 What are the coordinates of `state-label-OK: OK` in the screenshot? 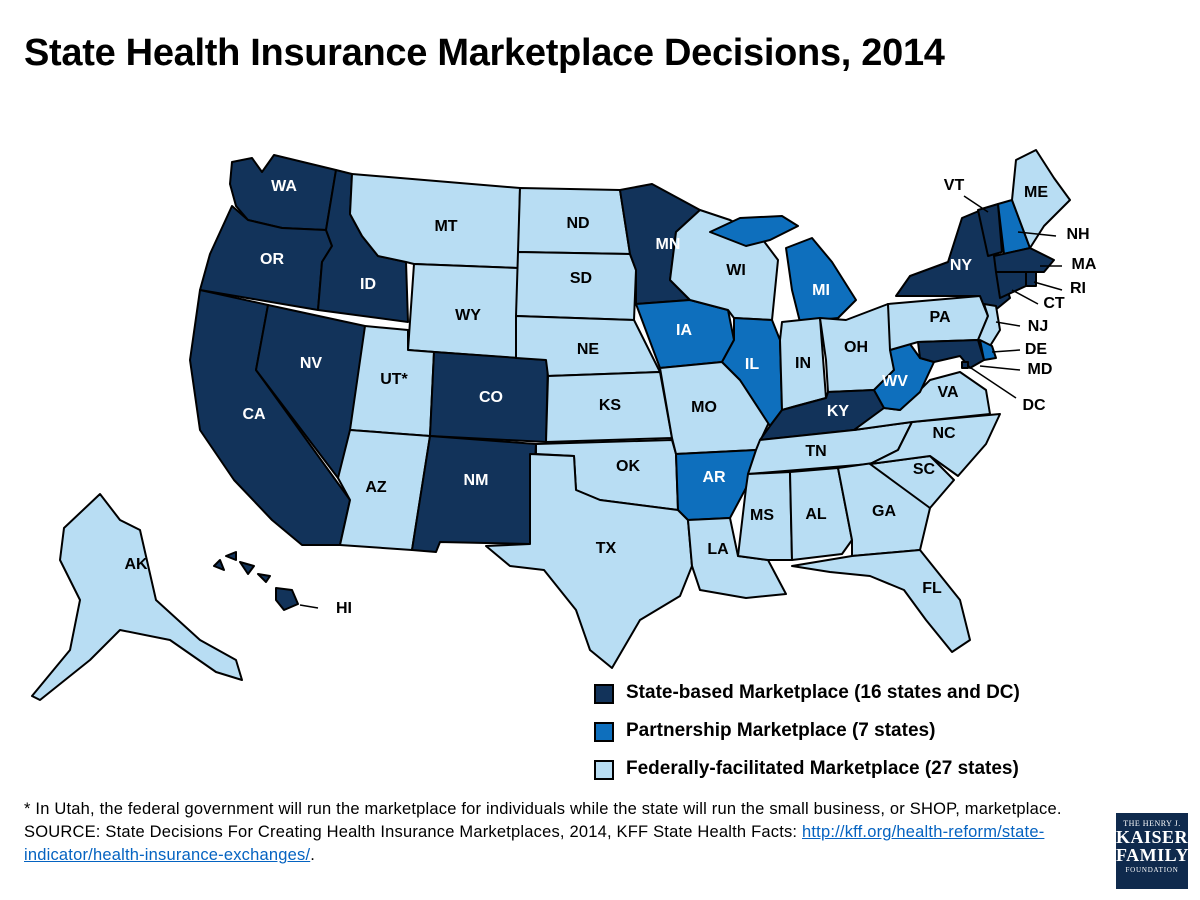 It's located at (628, 466).